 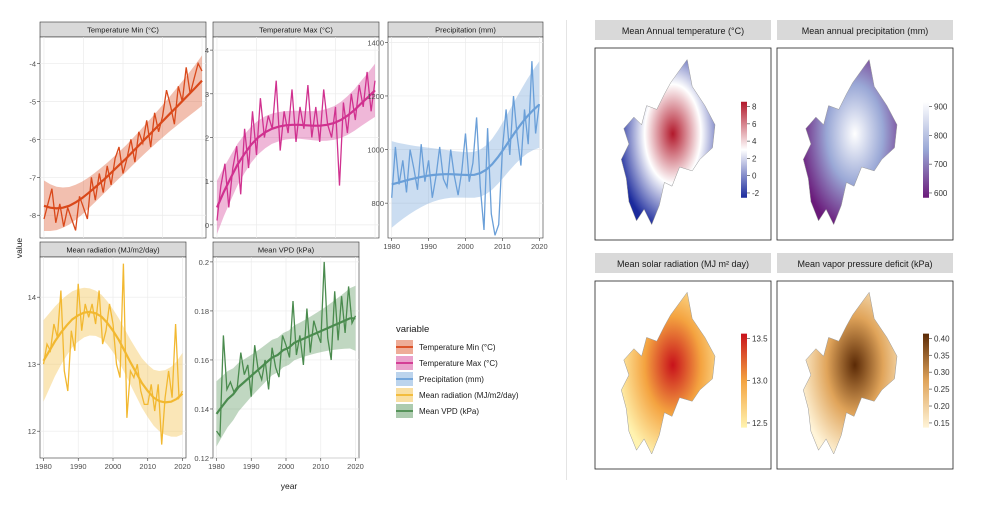 I want to click on colorbar-label: 900, so click(x=941, y=107).